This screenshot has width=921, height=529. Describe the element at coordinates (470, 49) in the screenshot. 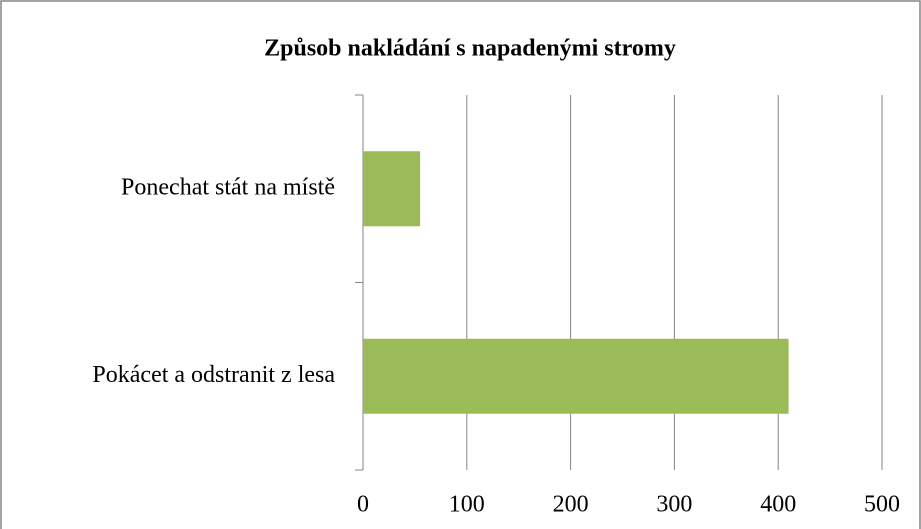

I see `chart-title: Způsob nakládání s napadenými stromy` at that location.